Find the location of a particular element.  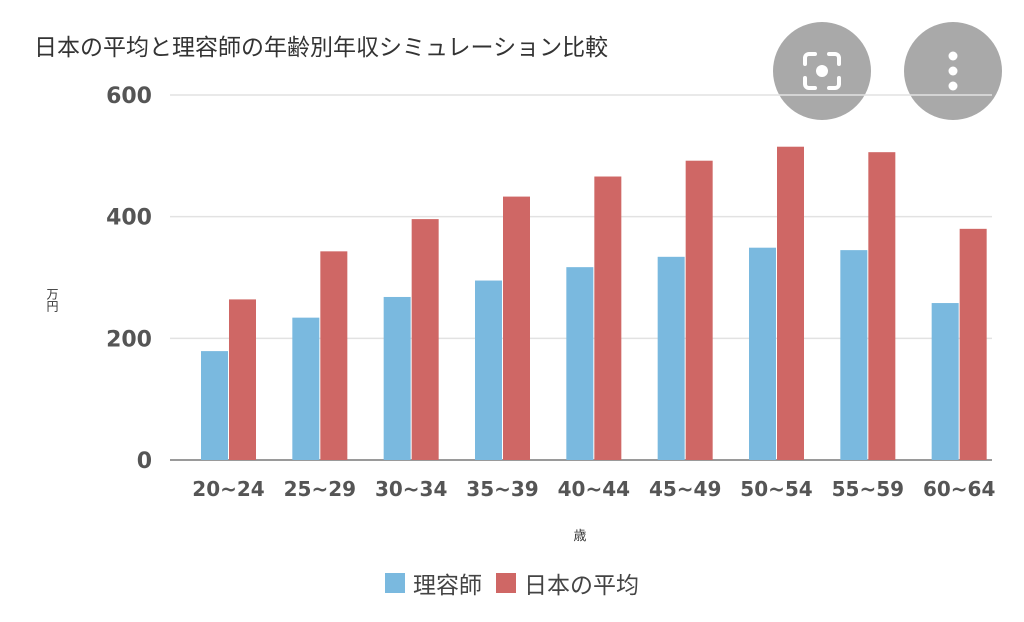

bar-barber-45~49 is located at coordinates (671, 358).